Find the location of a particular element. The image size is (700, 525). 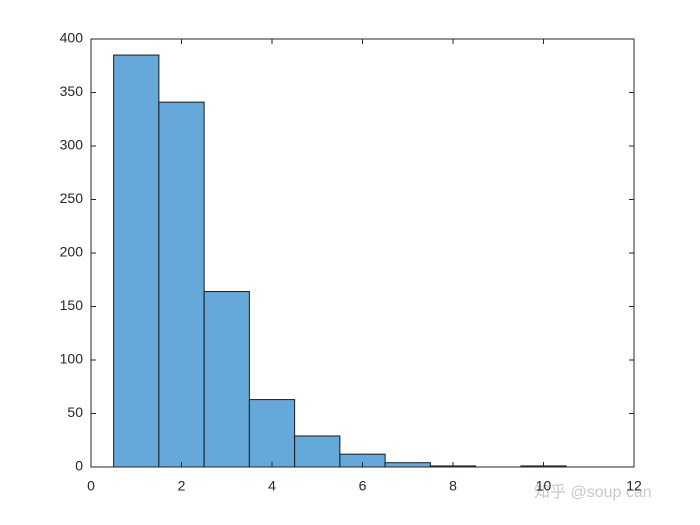

y-tick-label: 200 is located at coordinates (72, 252).